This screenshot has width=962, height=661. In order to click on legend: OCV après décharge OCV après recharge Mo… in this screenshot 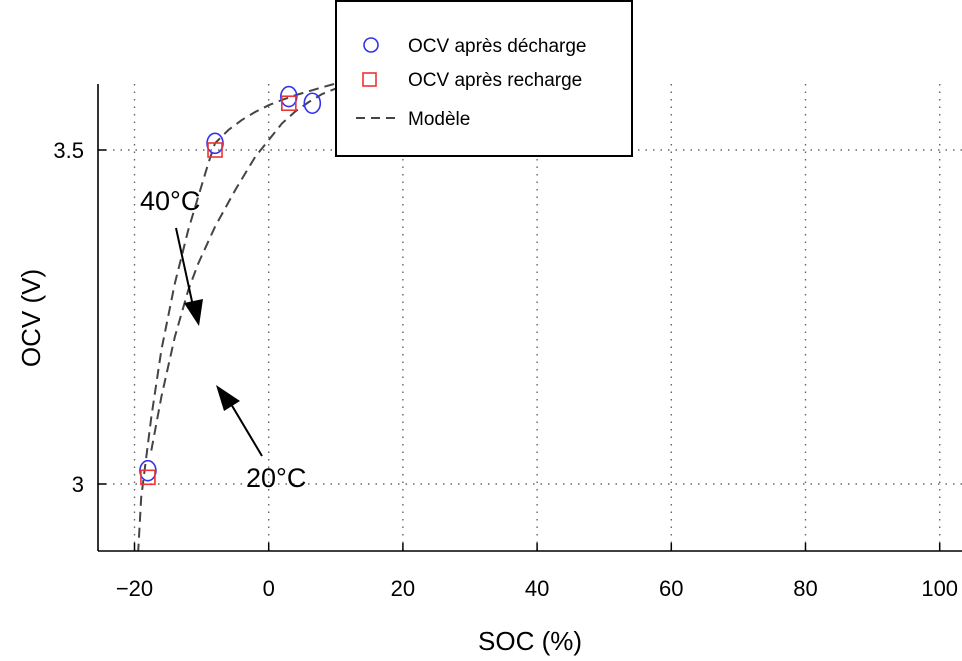, I will do `click(484, 78)`.